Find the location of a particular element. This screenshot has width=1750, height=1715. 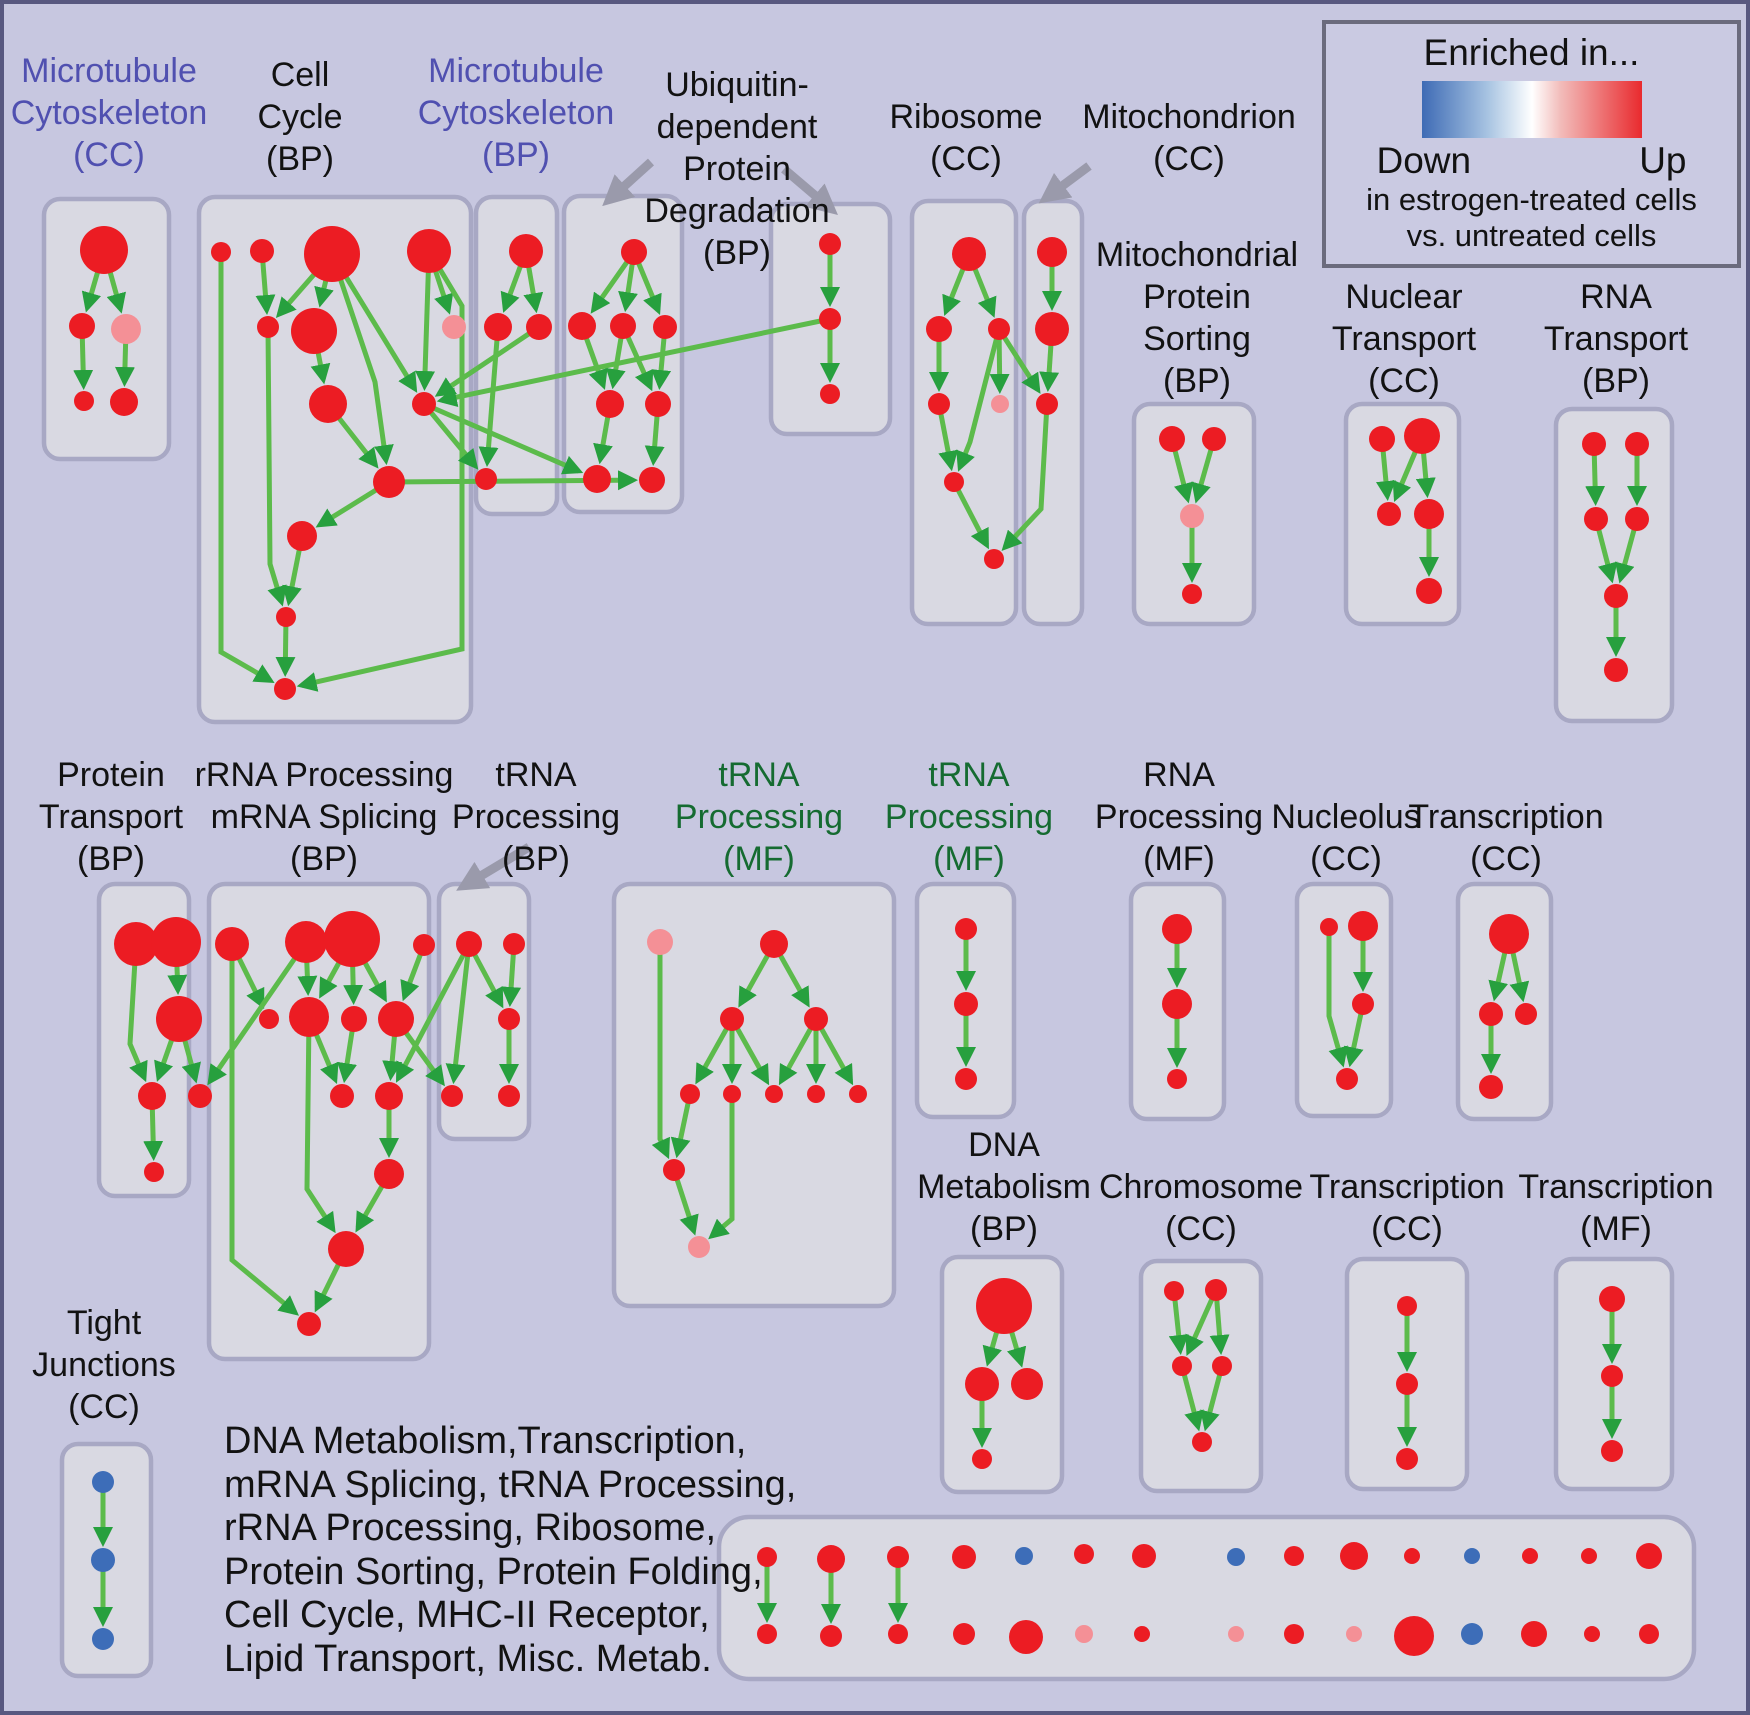

go-term-node-k3 is located at coordinates (1389, 514).